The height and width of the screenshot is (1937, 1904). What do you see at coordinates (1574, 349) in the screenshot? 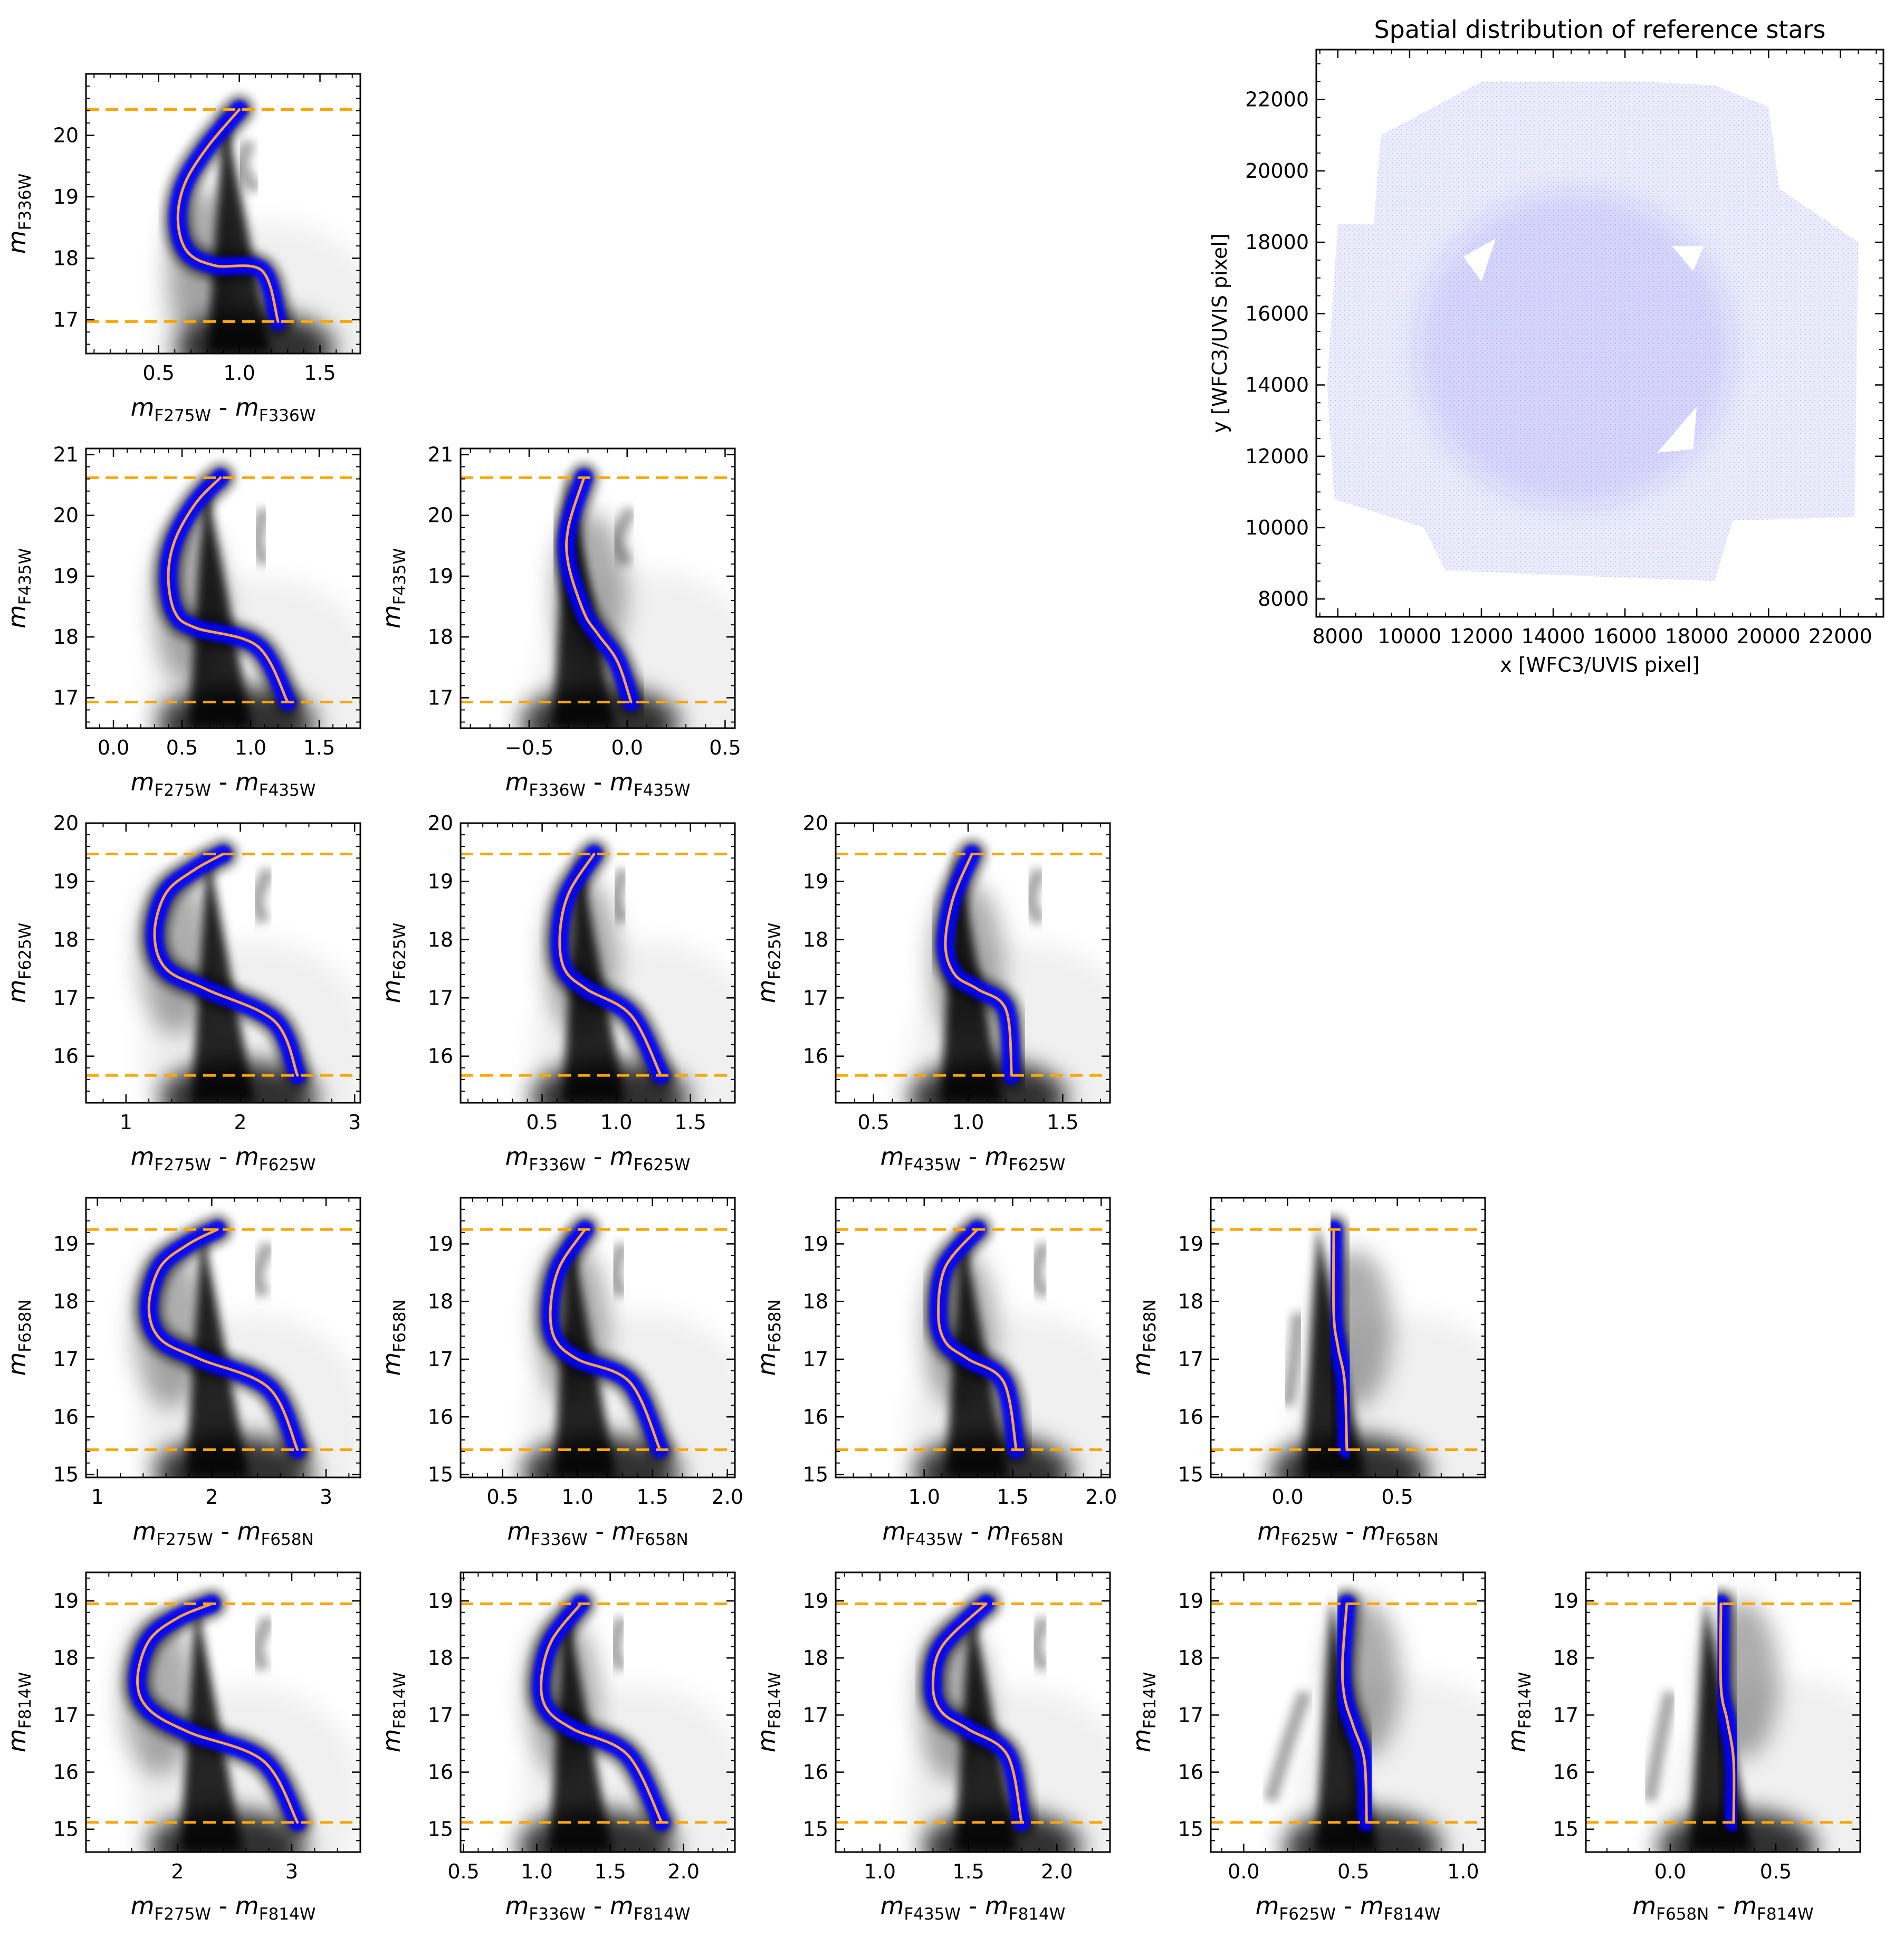
I see `cluster-core-density` at bounding box center [1574, 349].